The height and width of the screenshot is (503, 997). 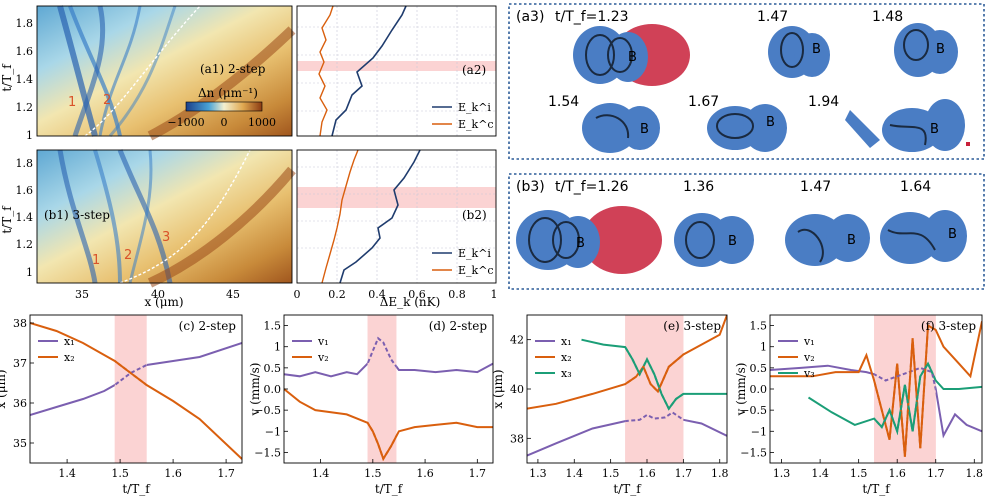 What do you see at coordinates (297, 294) in the screenshot?
I see `b2-xtick: 0` at bounding box center [297, 294].